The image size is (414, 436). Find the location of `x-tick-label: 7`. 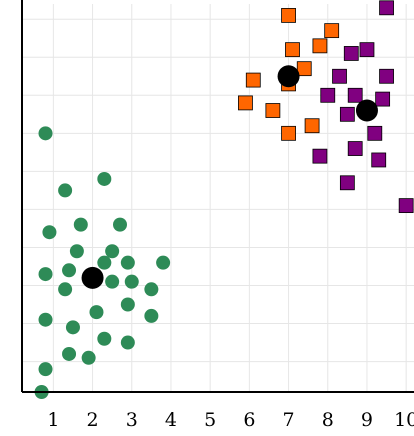

x-tick-label: 7 is located at coordinates (289, 420).